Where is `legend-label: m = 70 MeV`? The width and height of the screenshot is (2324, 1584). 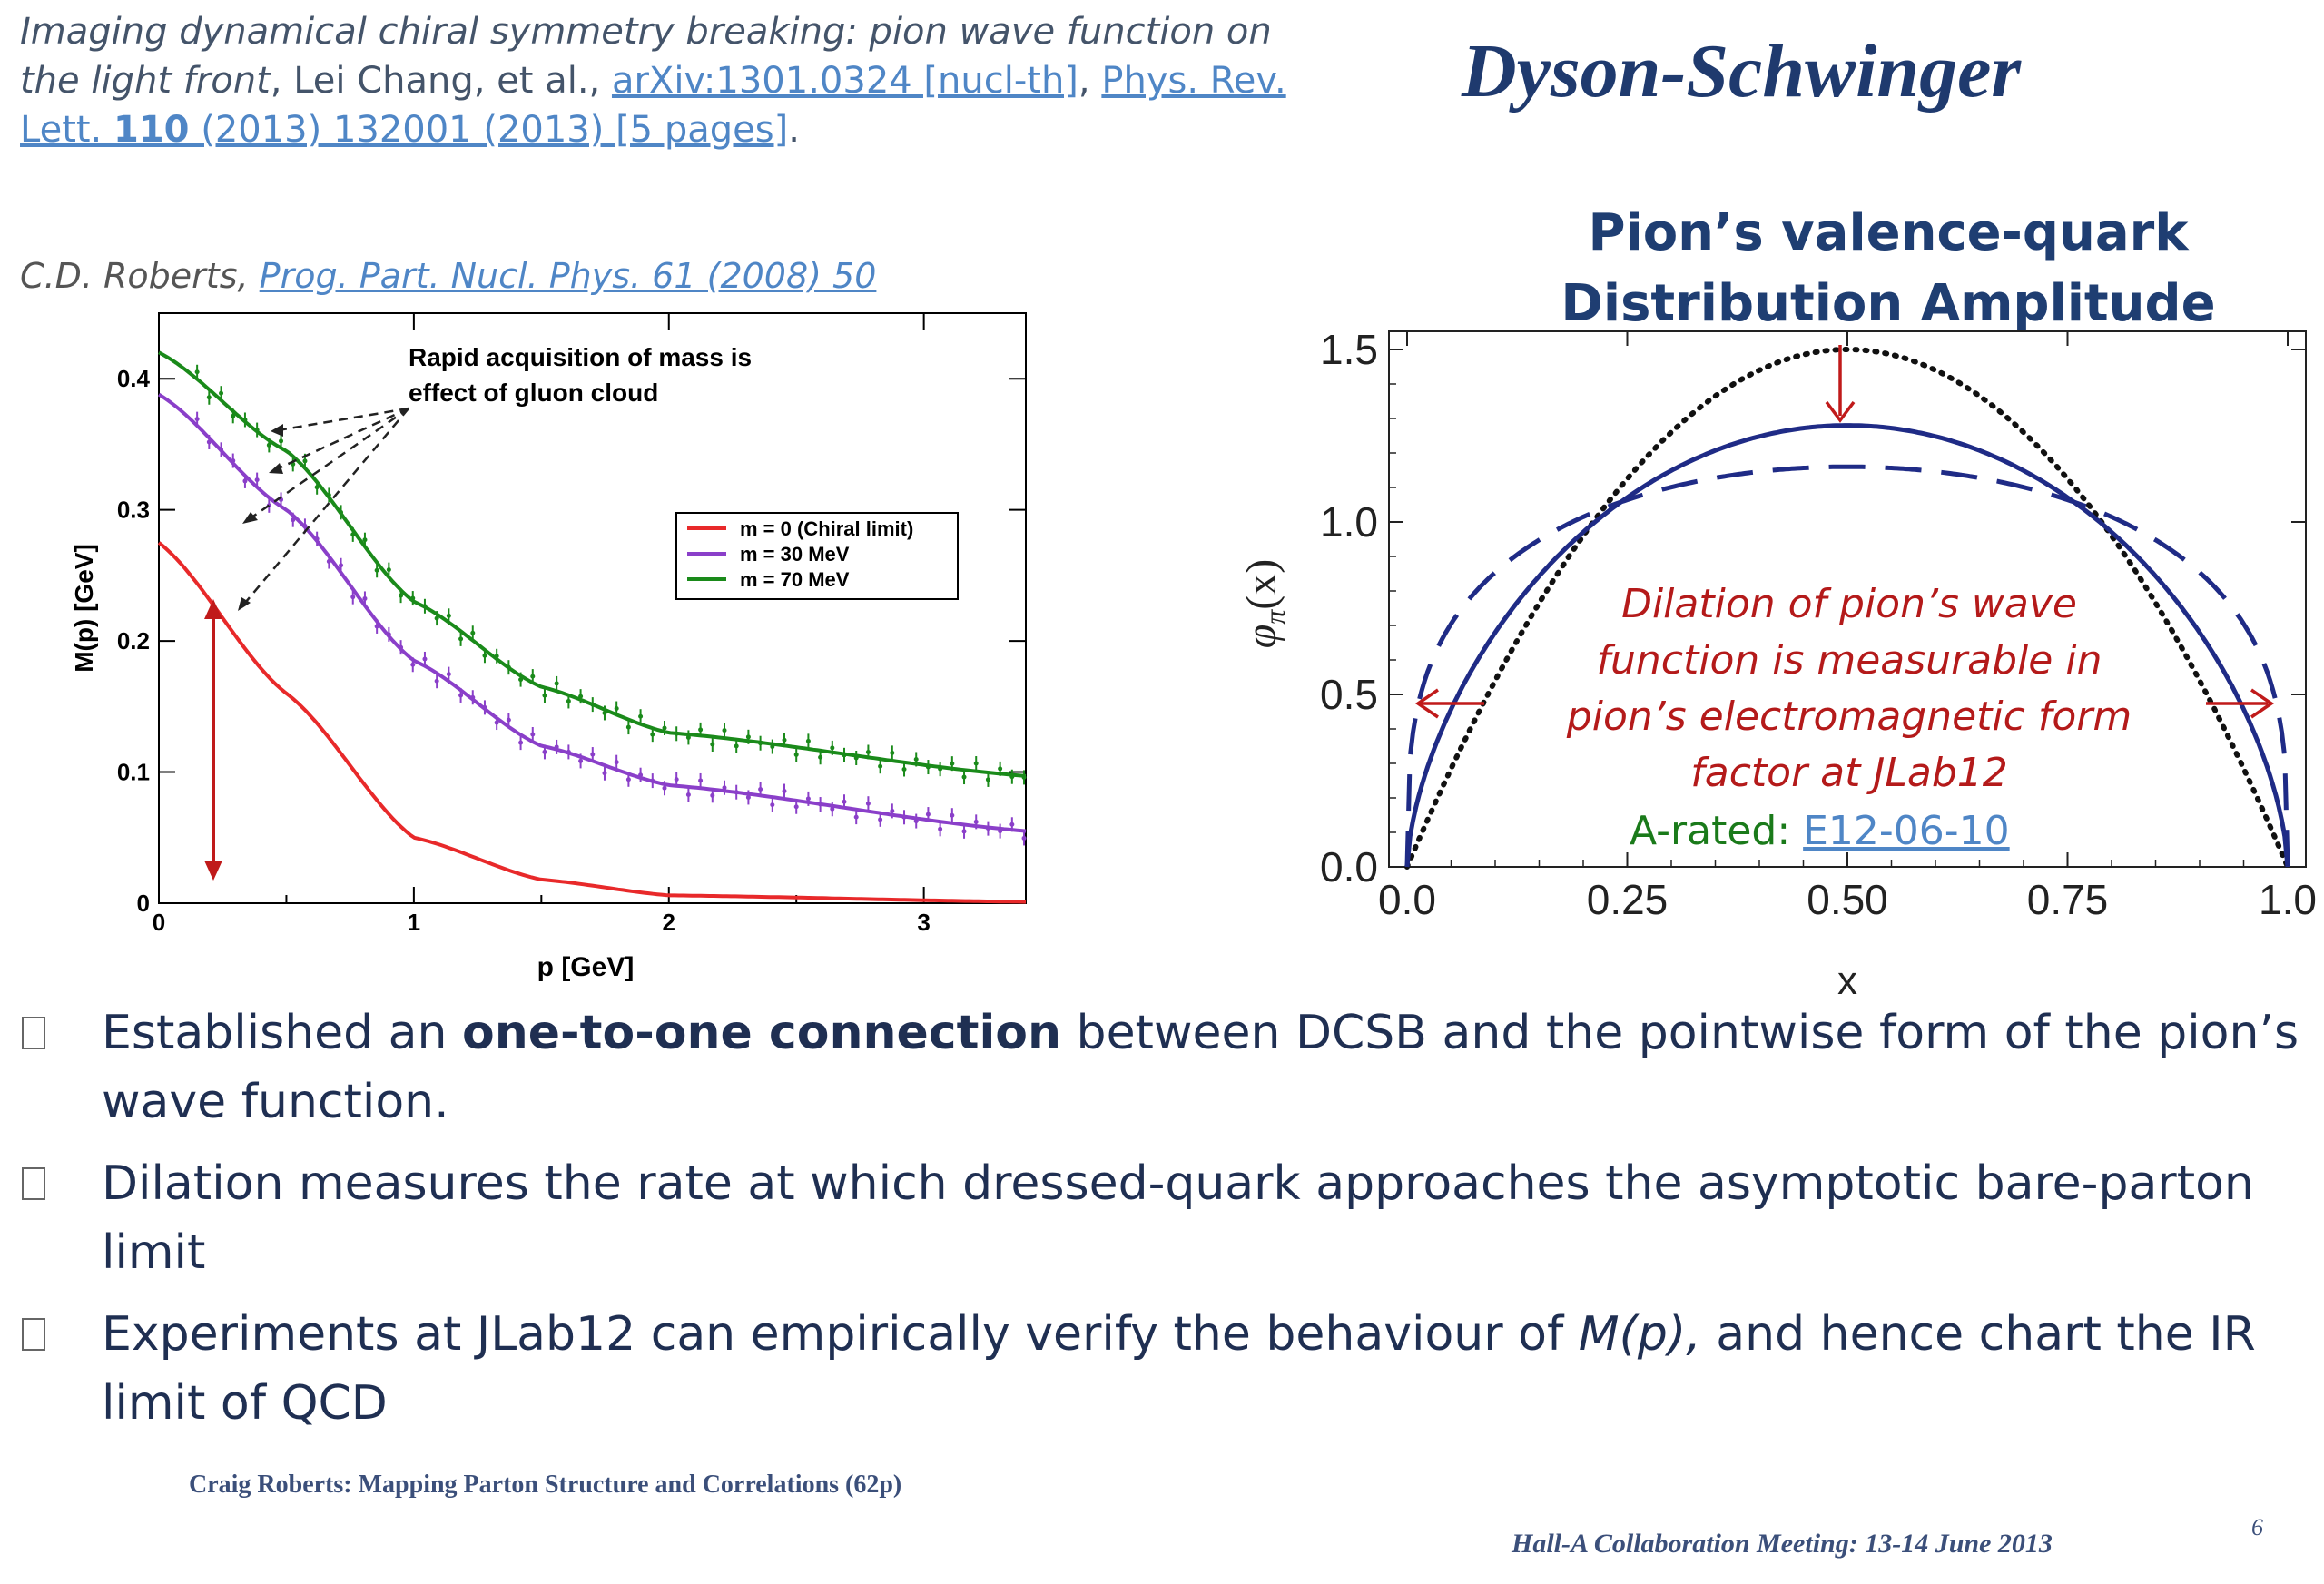
legend-label: m = 70 MeV is located at coordinates (795, 579).